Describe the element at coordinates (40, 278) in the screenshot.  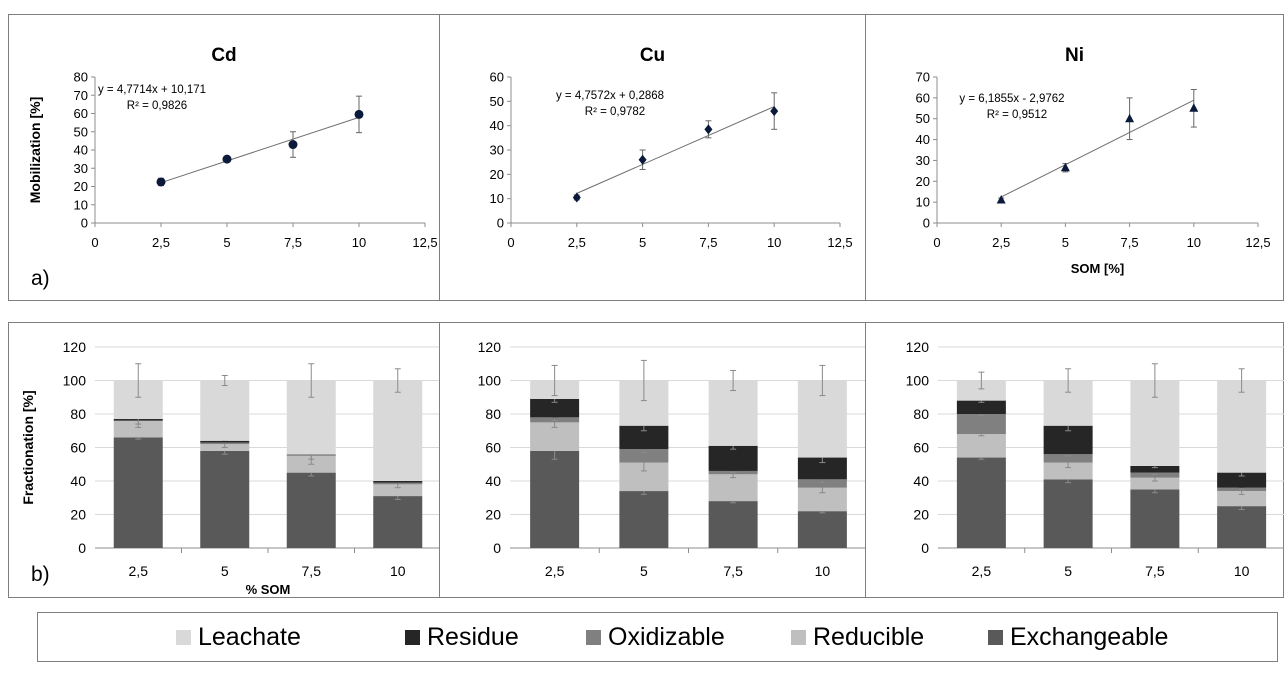
I see `section-label-a: a)` at that location.